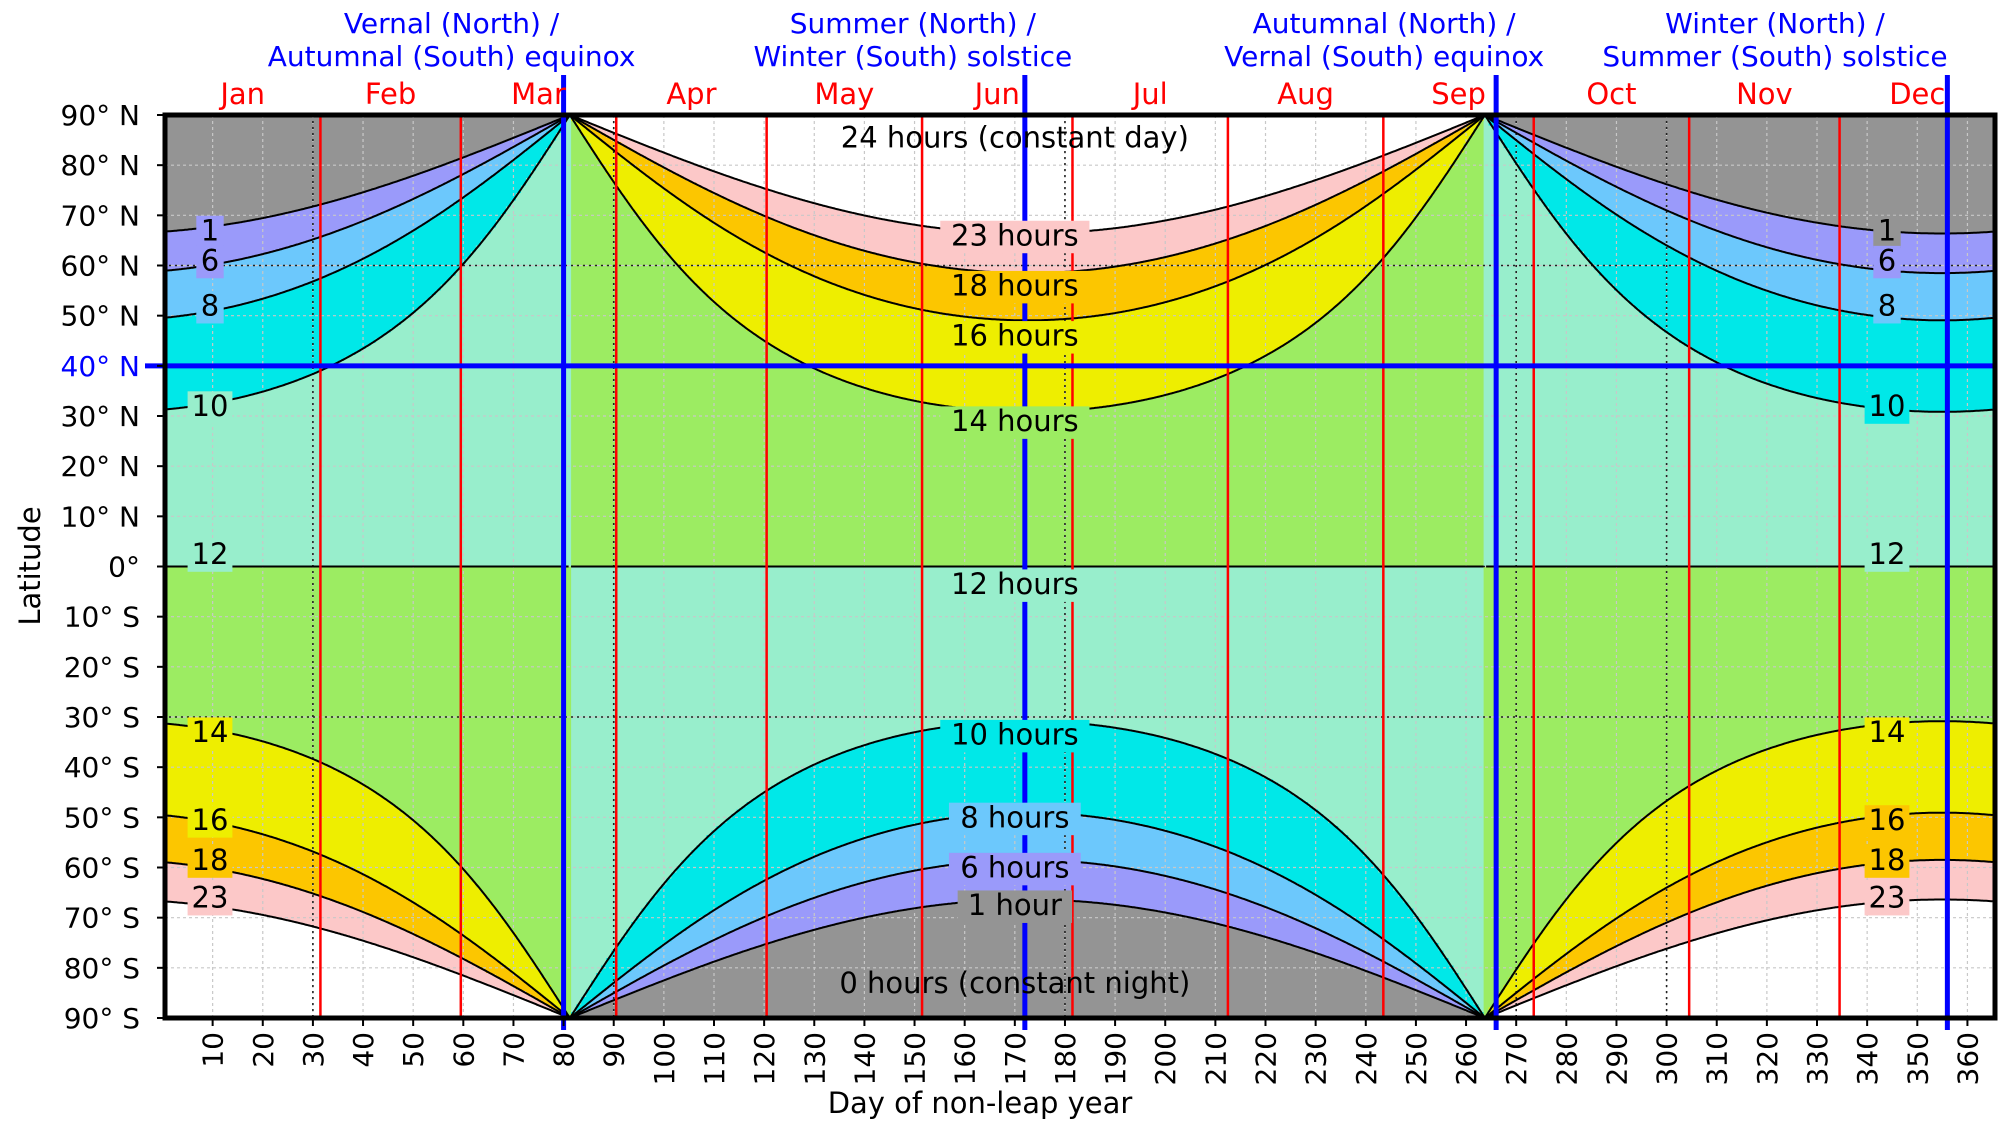 This screenshot has width=2000, height=1125. Describe the element at coordinates (1764, 94) in the screenshot. I see `month-label: Nov` at that location.